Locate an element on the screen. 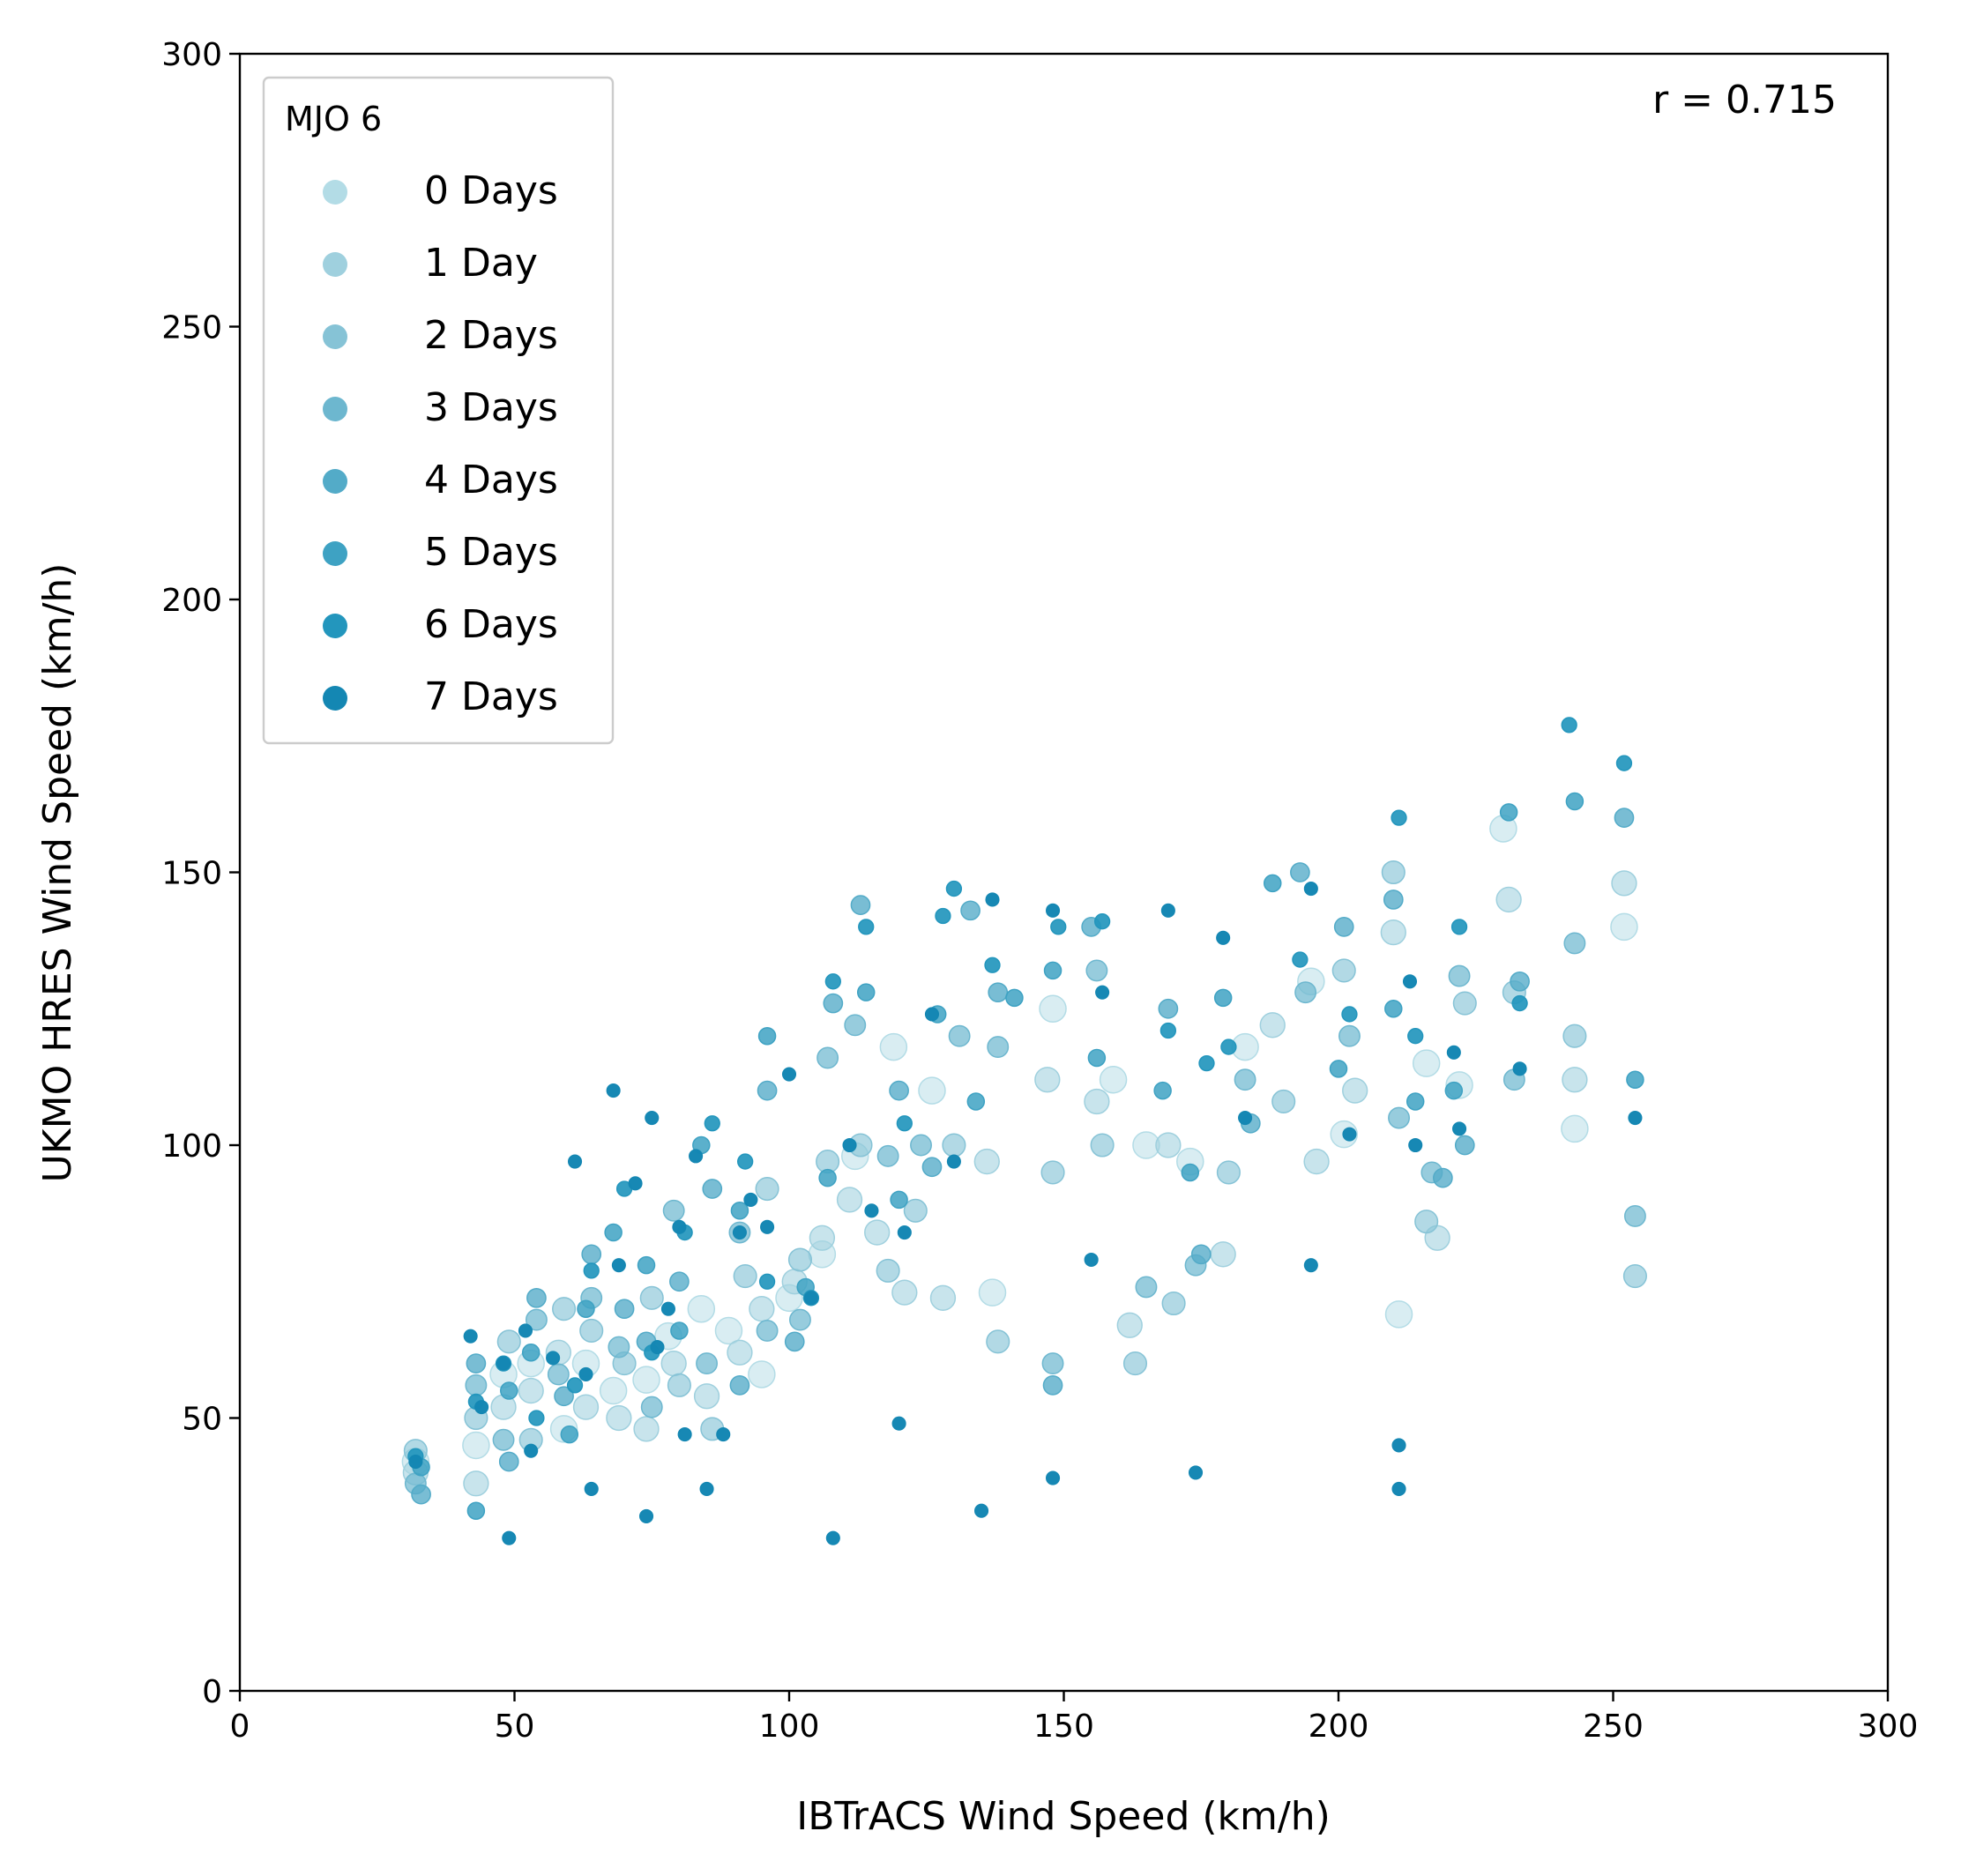  y-tick-label: 150 is located at coordinates (191, 874).